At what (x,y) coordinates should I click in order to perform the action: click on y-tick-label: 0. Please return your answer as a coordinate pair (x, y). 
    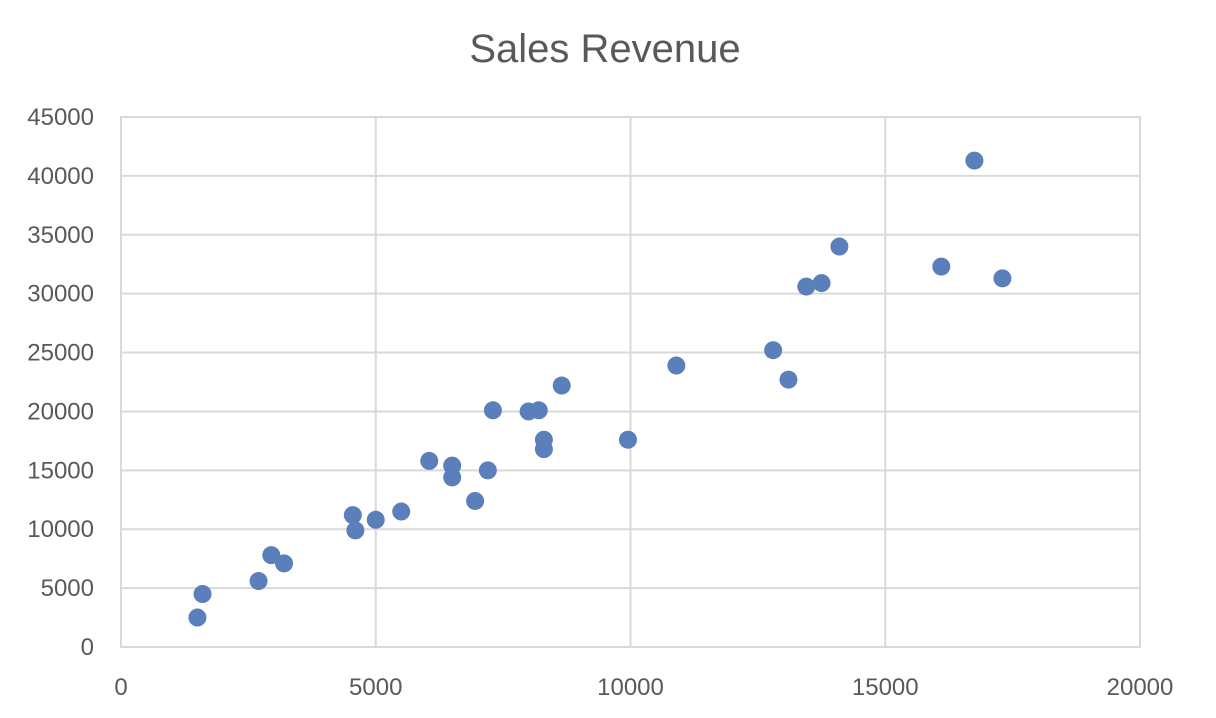
    Looking at the image, I should click on (87, 647).